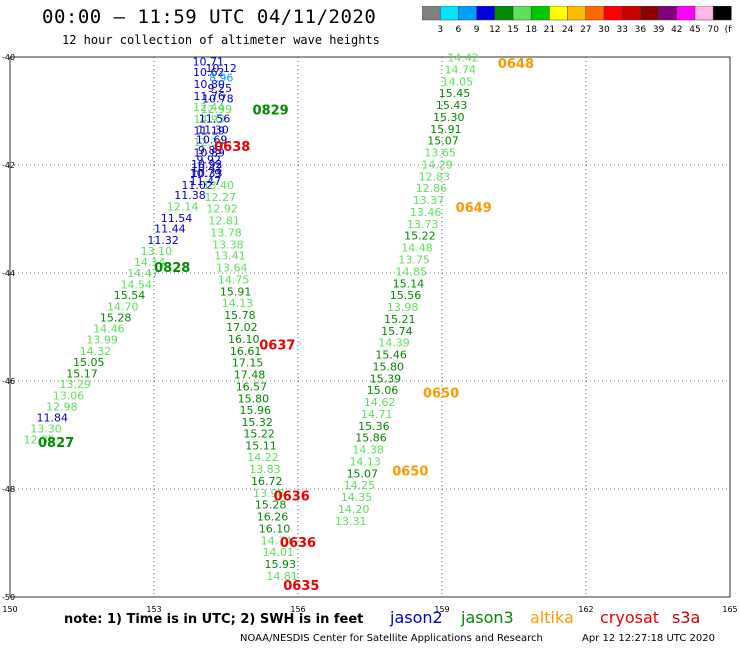  Describe the element at coordinates (357, 497) in the screenshot. I see `wave-height-label: 14.35` at that location.